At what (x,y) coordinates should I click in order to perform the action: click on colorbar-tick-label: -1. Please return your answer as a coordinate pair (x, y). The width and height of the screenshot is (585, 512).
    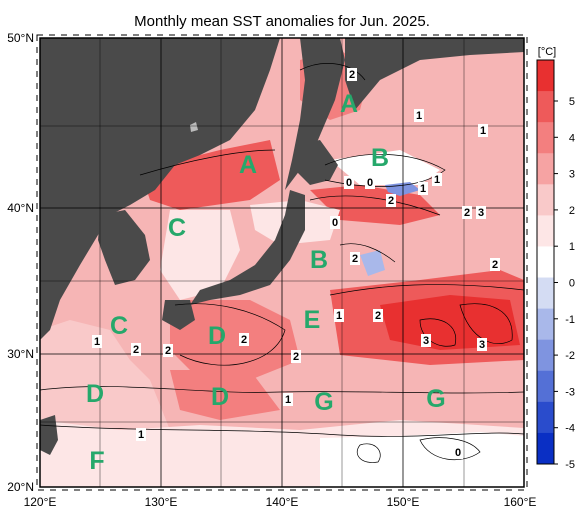
    Looking at the image, I should click on (570, 320).